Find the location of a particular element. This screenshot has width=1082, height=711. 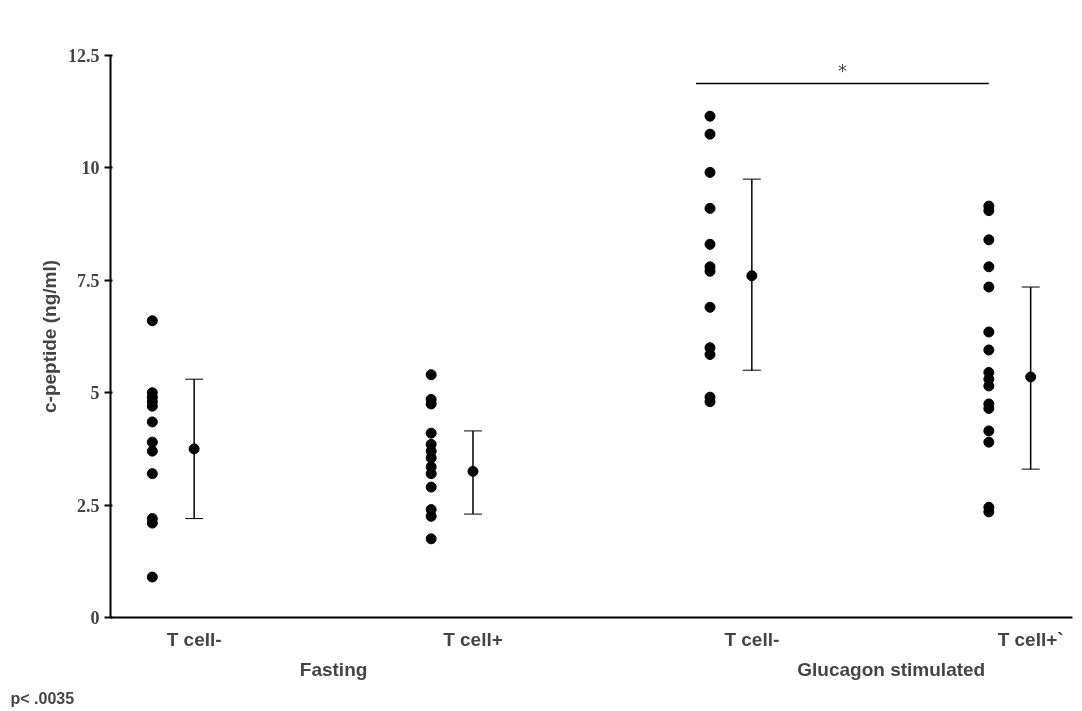

y-tick-label: 0 is located at coordinates (95, 618).